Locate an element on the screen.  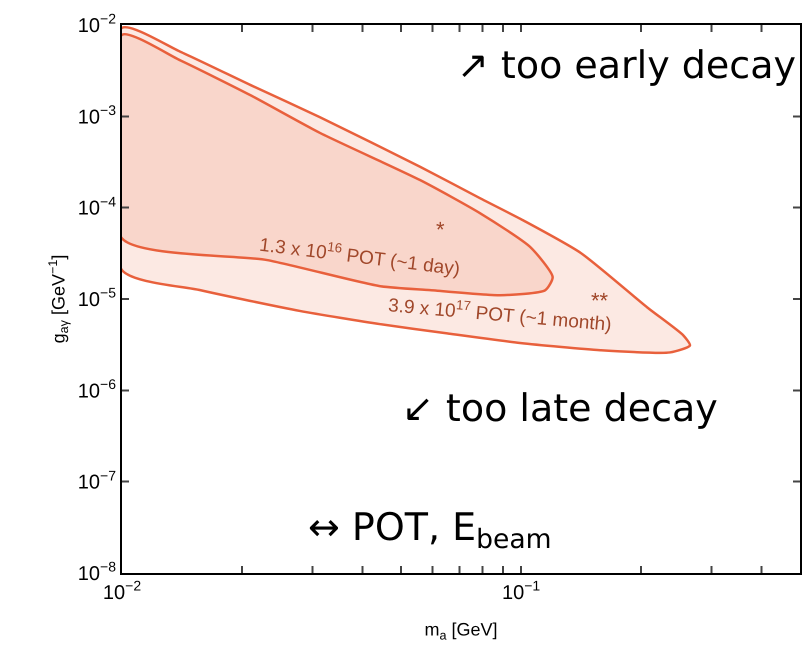
annotation: ↙ too late decay is located at coordinates (560, 408).